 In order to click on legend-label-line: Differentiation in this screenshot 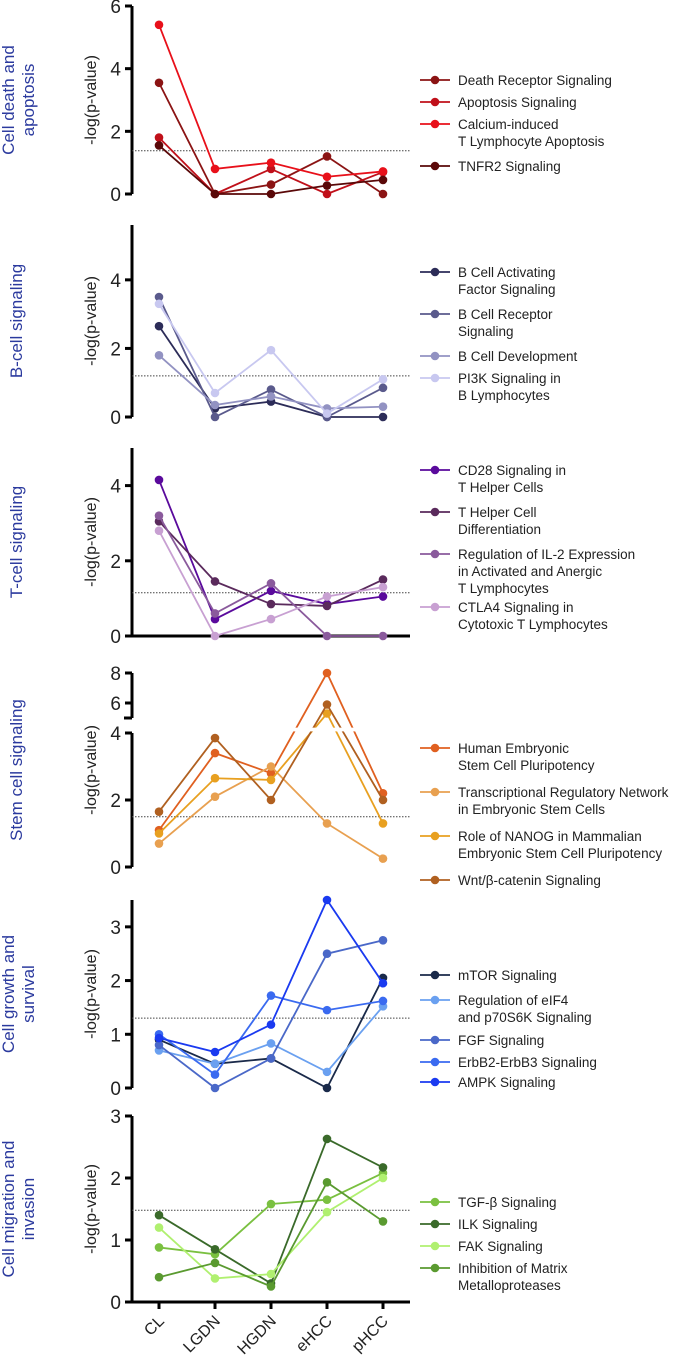, I will do `click(499, 529)`.